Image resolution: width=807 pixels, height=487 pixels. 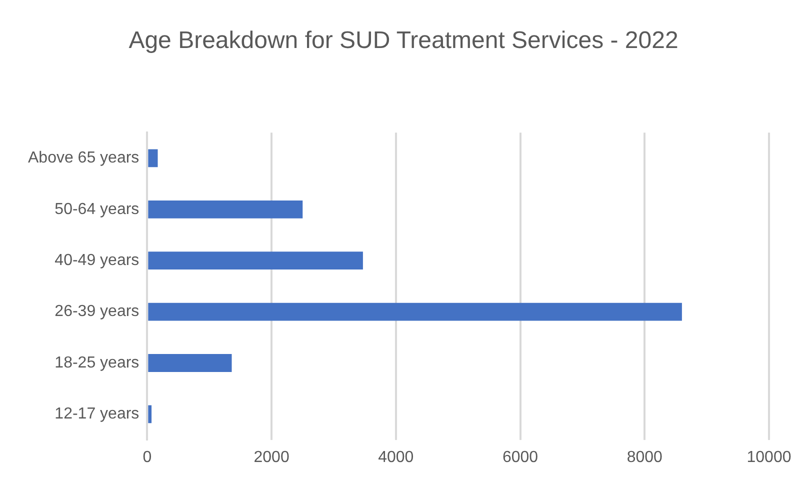 What do you see at coordinates (644, 457) in the screenshot?
I see `x-tick-label: 8000` at bounding box center [644, 457].